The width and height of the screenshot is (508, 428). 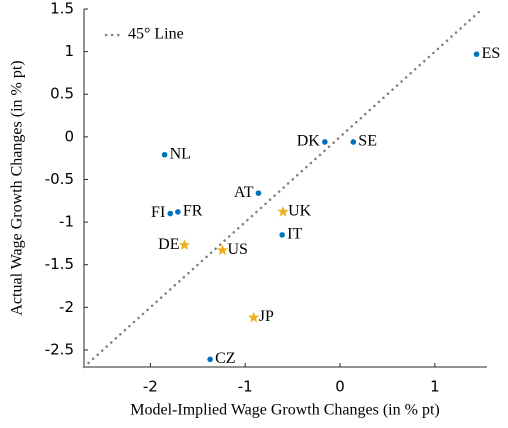 What do you see at coordinates (309, 141) in the screenshot?
I see `point-label: DK` at bounding box center [309, 141].